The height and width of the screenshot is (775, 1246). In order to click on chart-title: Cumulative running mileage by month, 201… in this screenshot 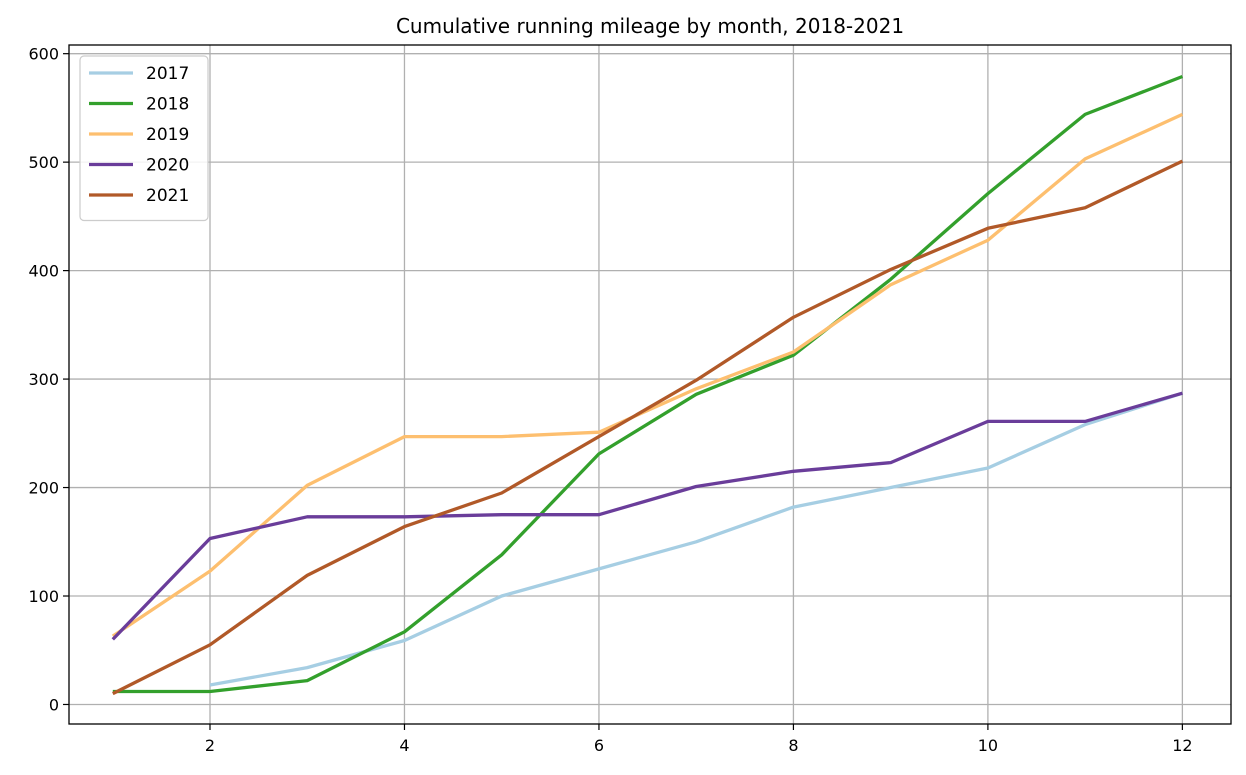, I will do `click(650, 26)`.